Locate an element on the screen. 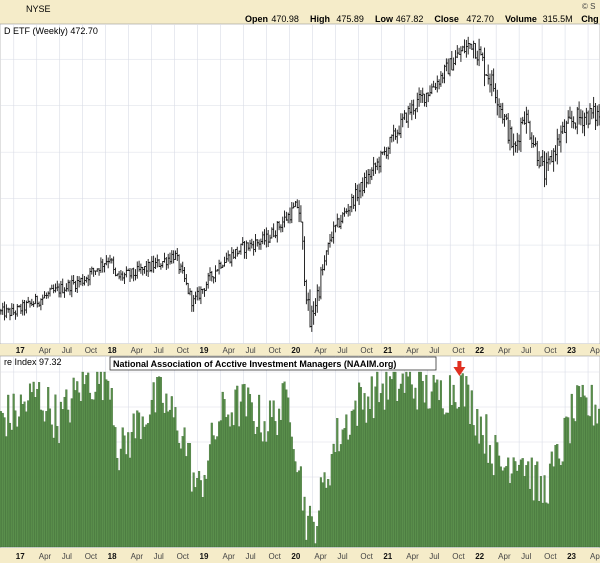 Image resolution: width=600 pixels, height=563 pixels. indicator-x-tick-6: Jul is located at coordinates (159, 556).